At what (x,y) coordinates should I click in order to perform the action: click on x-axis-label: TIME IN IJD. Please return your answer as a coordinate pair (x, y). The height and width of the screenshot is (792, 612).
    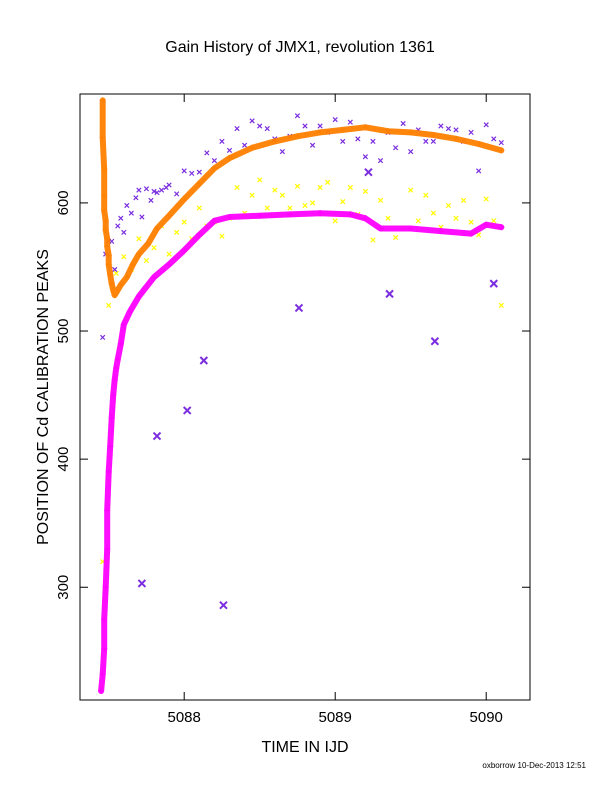
    Looking at the image, I should click on (304, 747).